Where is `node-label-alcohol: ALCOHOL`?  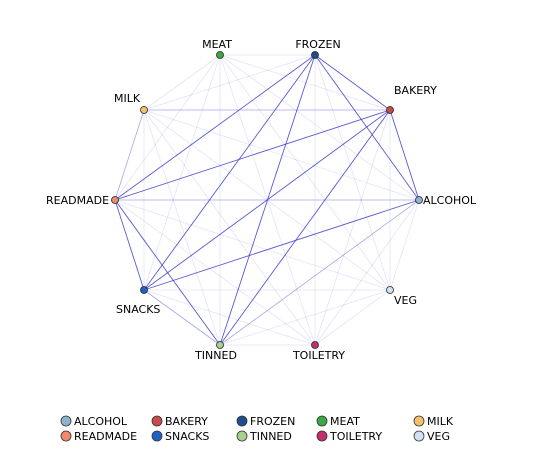
node-label-alcohol: ALCOHOL is located at coordinates (450, 200).